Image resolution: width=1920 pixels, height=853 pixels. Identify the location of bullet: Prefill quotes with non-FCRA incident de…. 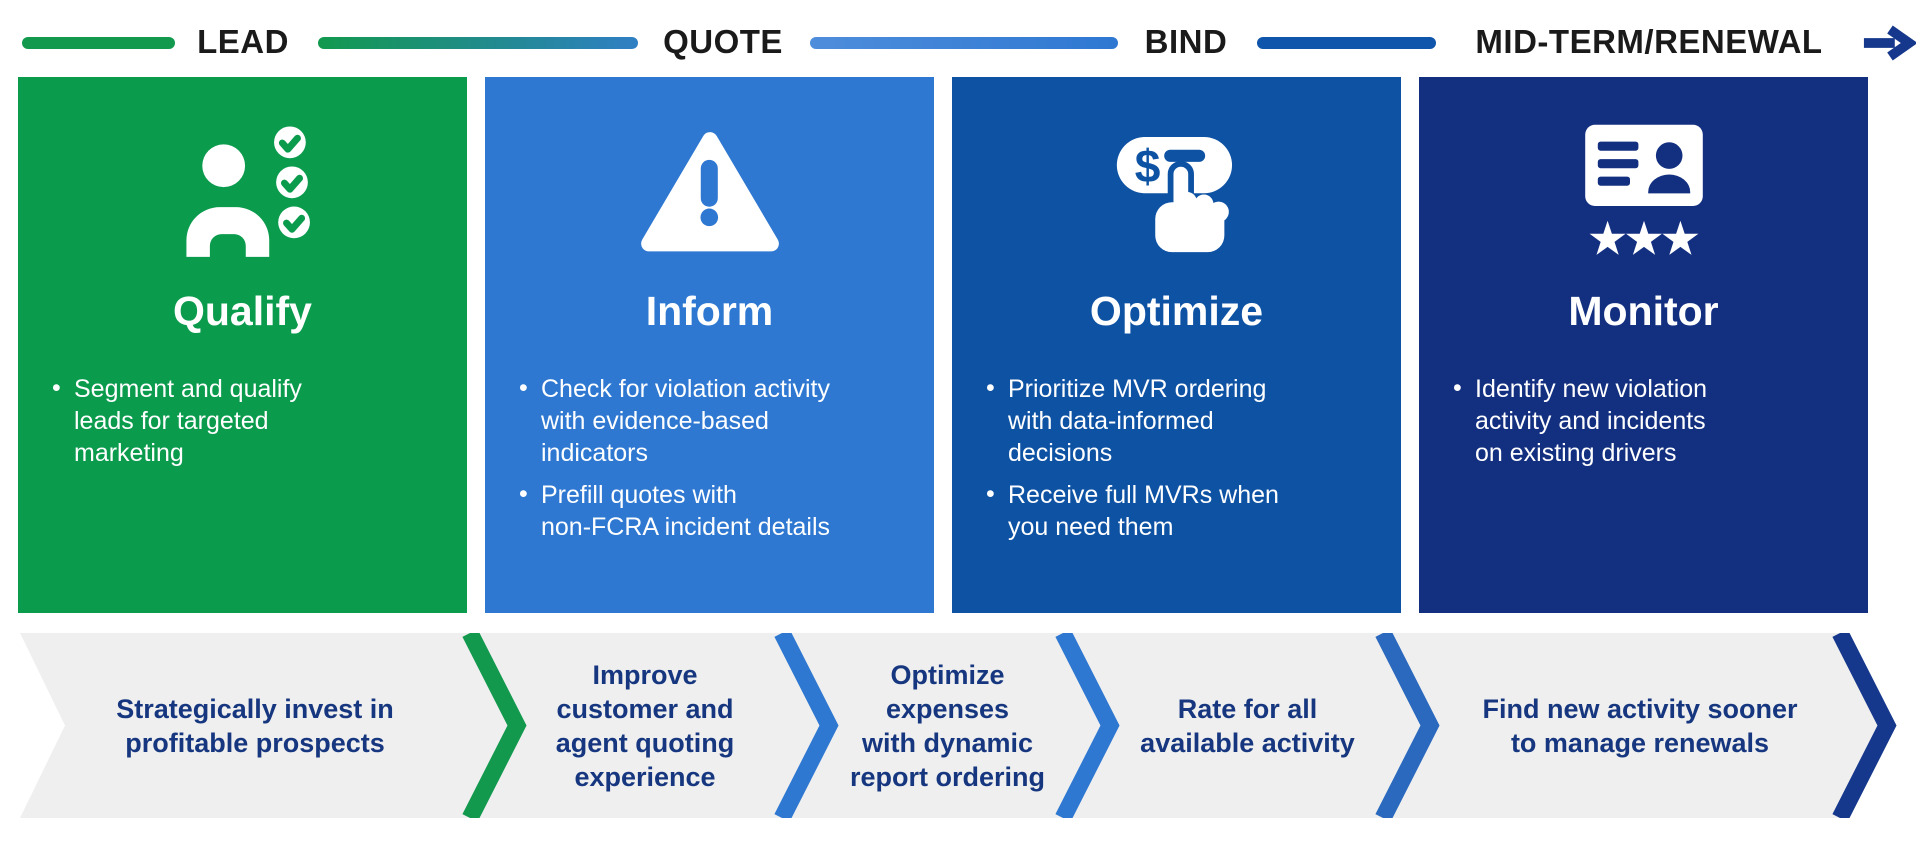
(712, 510).